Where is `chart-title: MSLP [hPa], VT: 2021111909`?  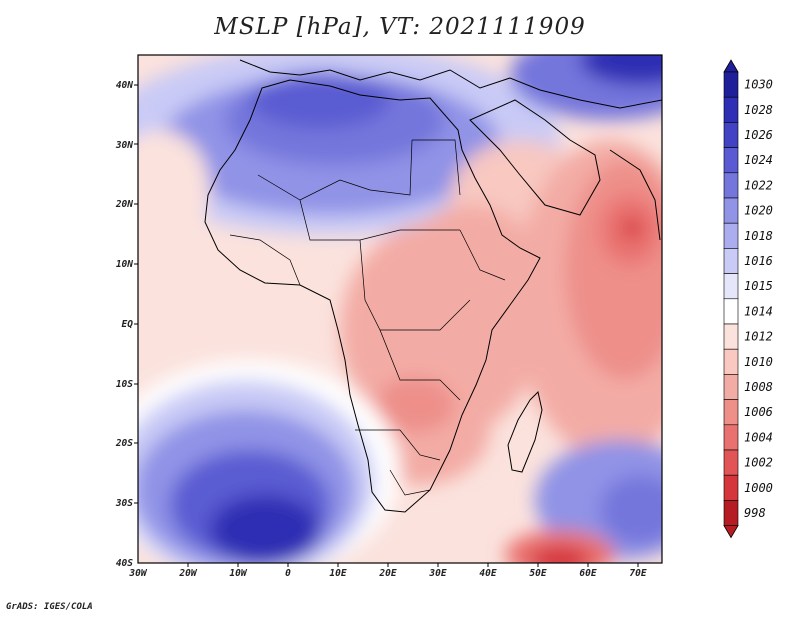
chart-title: MSLP [hPa], VT: 2021111909 is located at coordinates (400, 27).